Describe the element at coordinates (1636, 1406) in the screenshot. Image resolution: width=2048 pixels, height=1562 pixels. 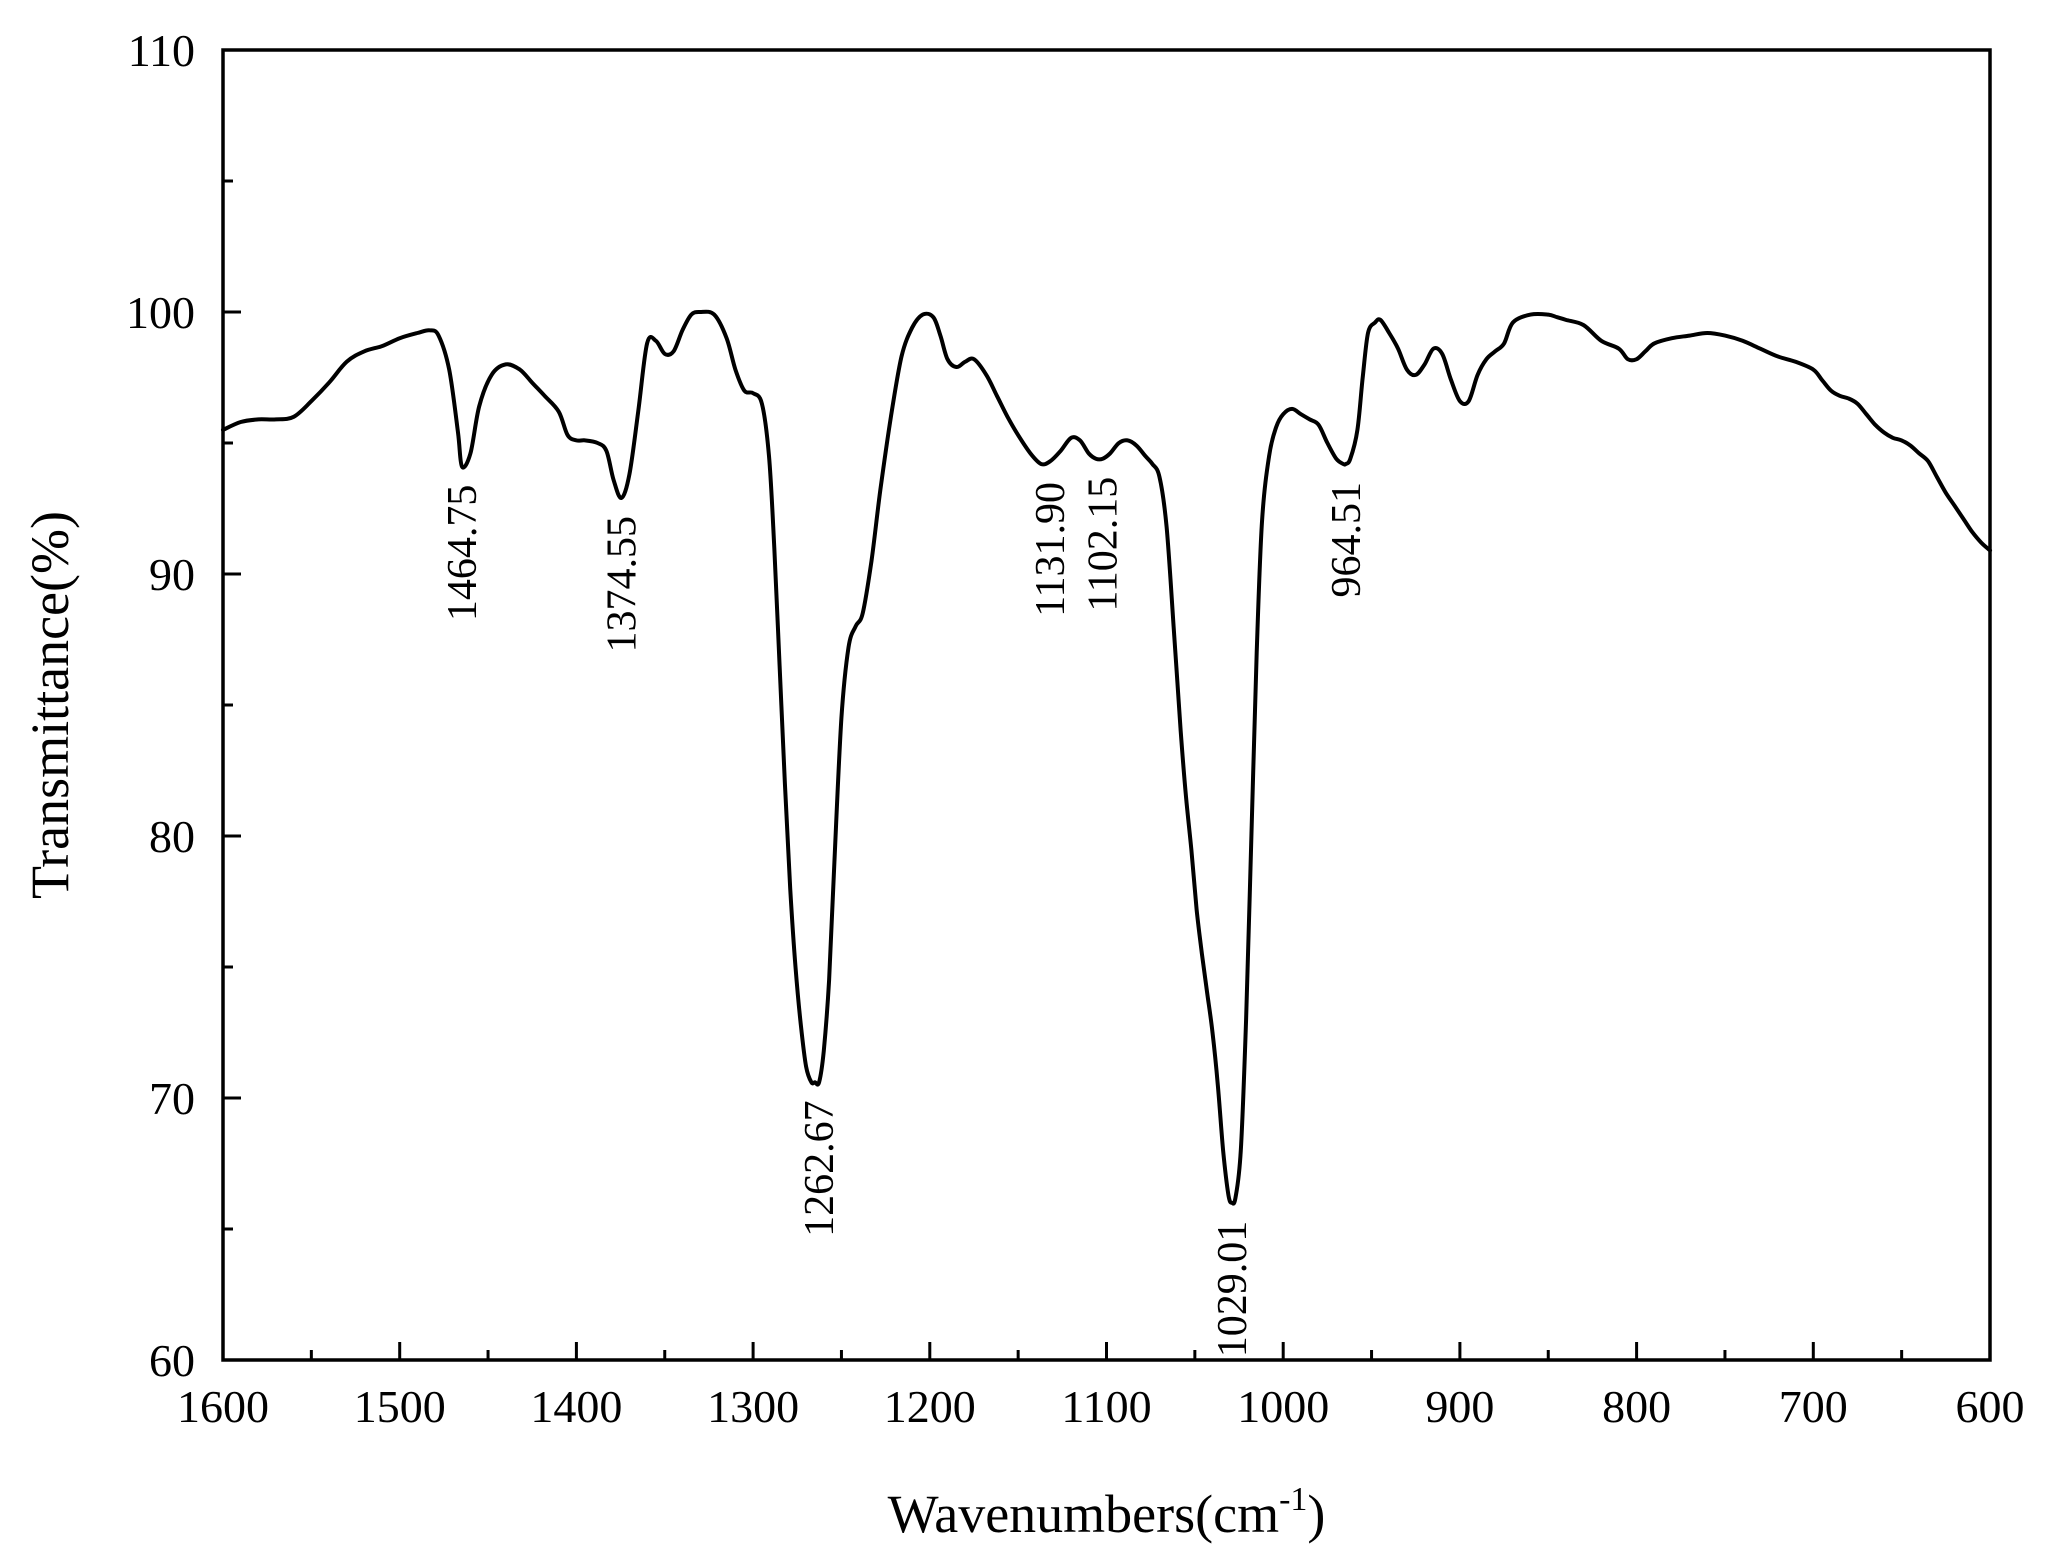
I see `x-tick-label: 800` at that location.